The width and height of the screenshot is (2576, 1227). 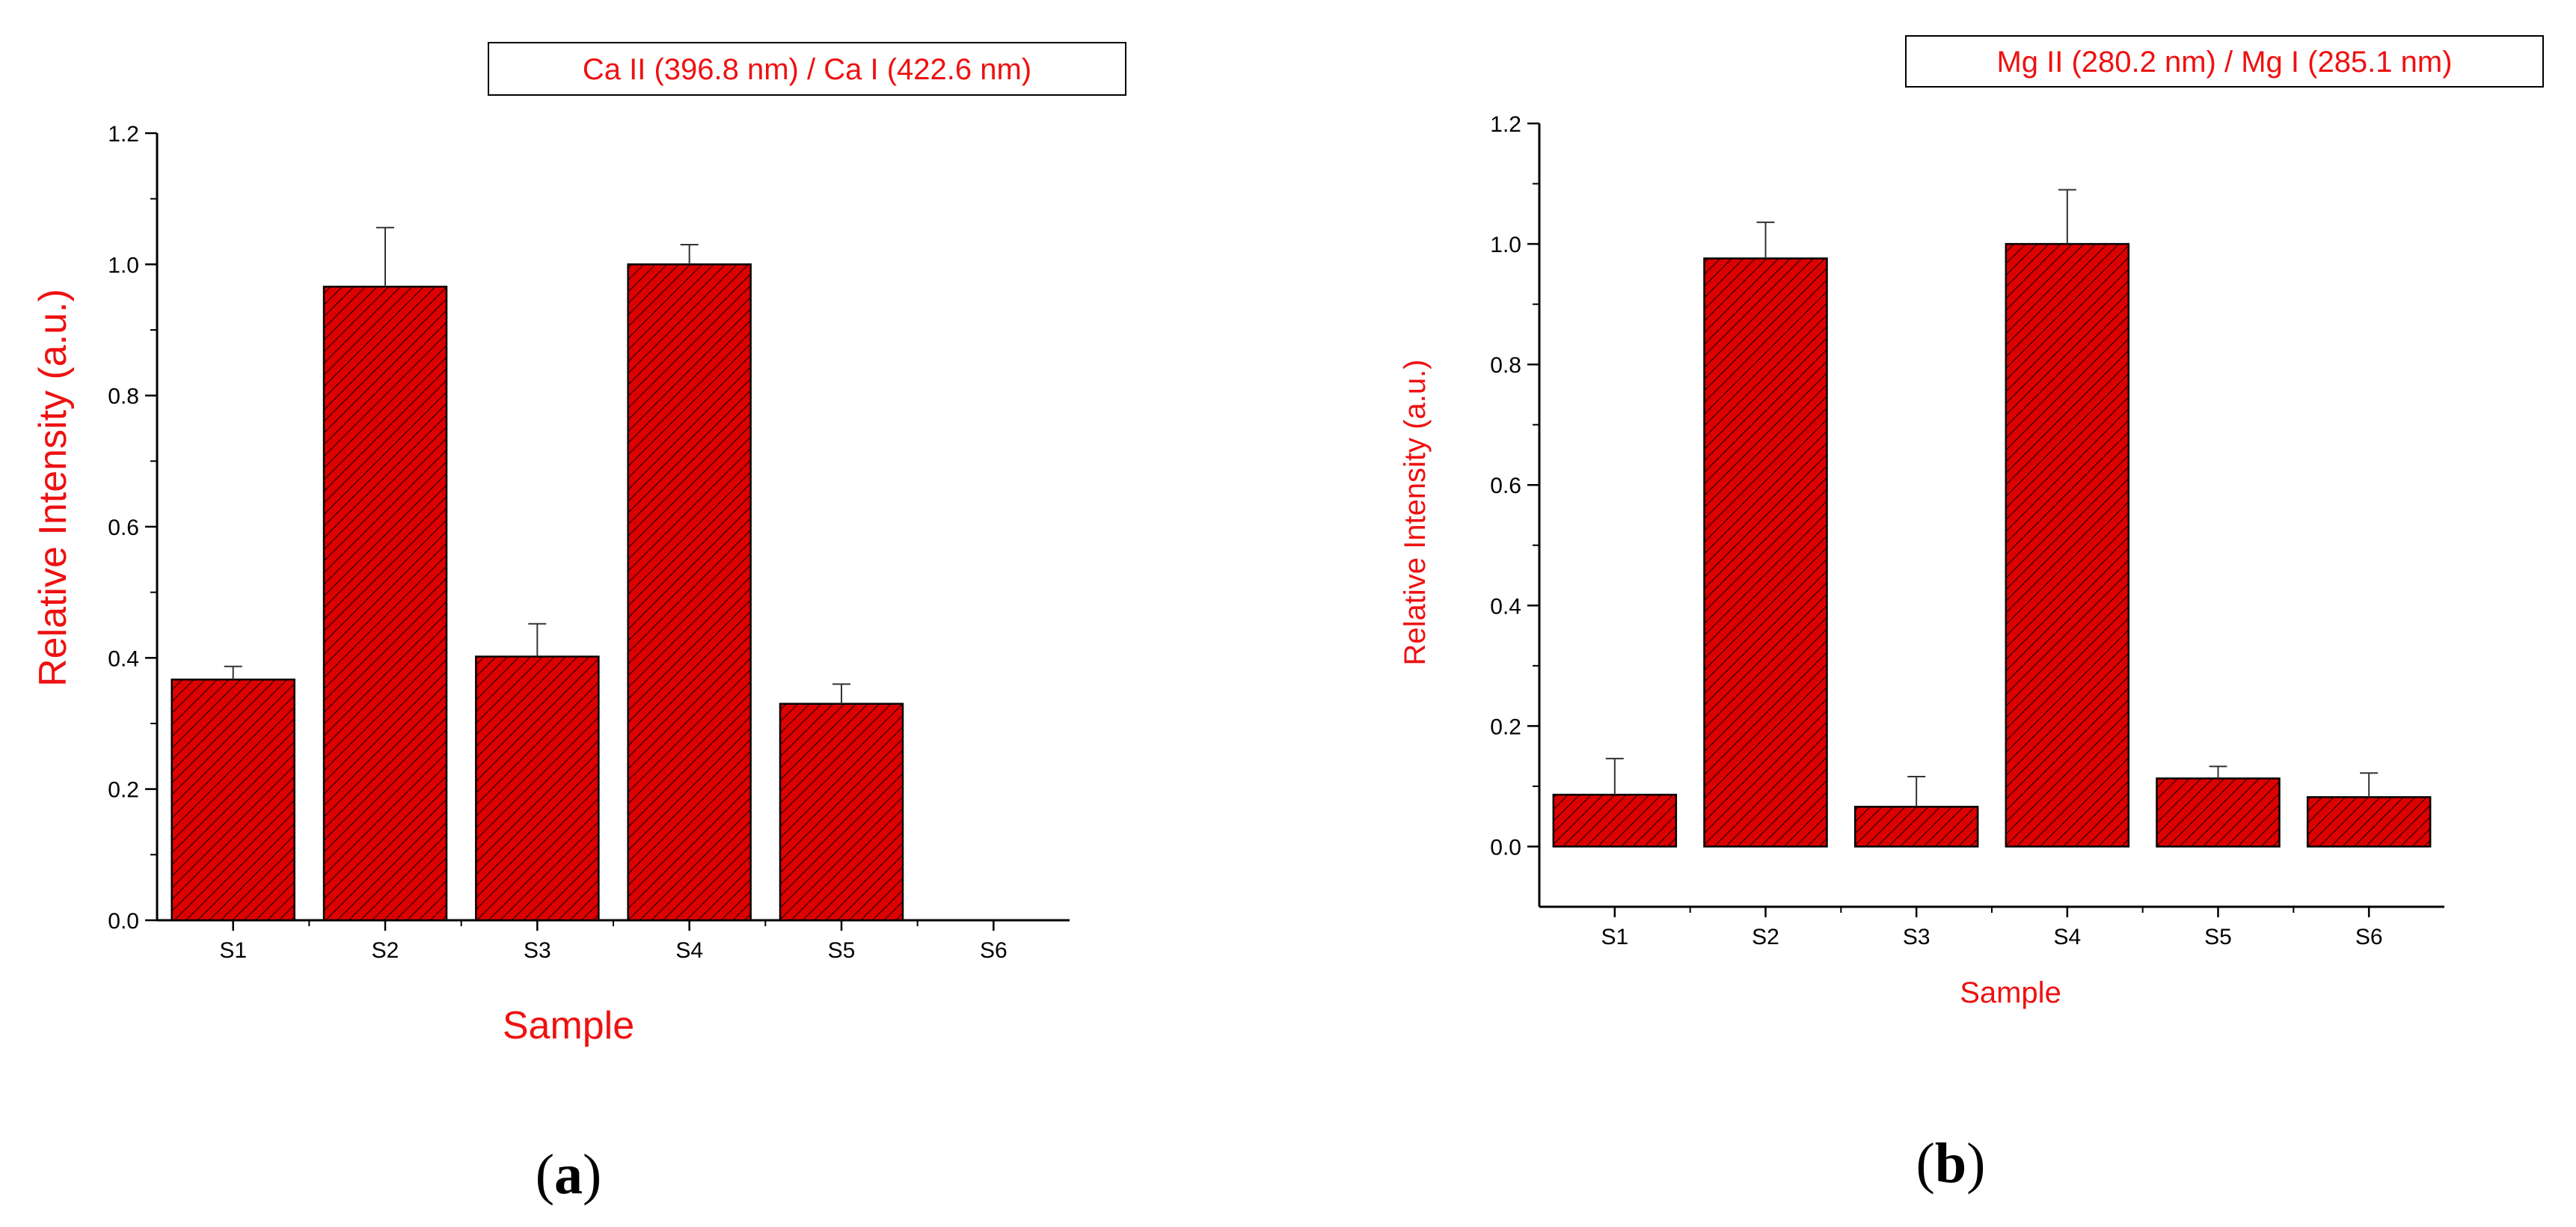 What do you see at coordinates (569, 1174) in the screenshot?
I see `panel-label: (a)` at bounding box center [569, 1174].